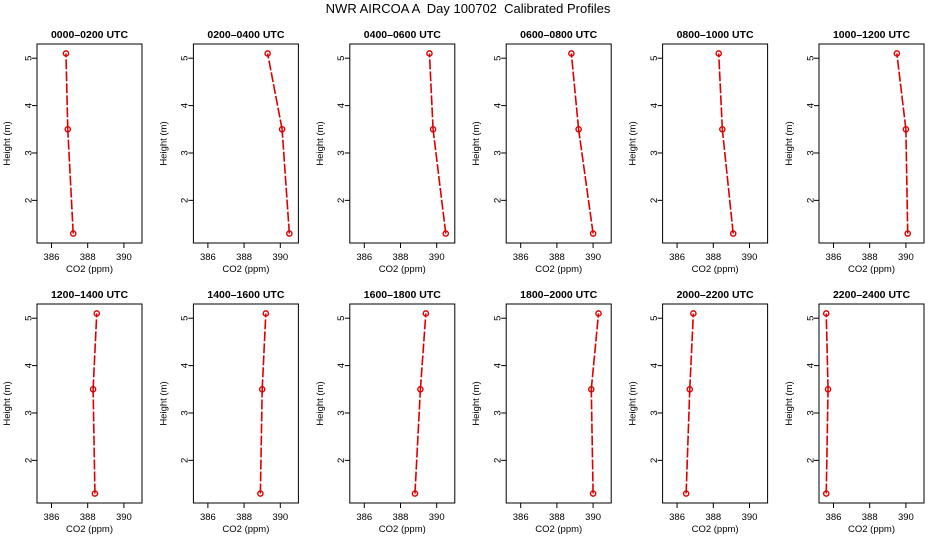 Image resolution: width=936 pixels, height=540 pixels. I want to click on chart-title: 1800–2000 UTC, so click(558, 295).